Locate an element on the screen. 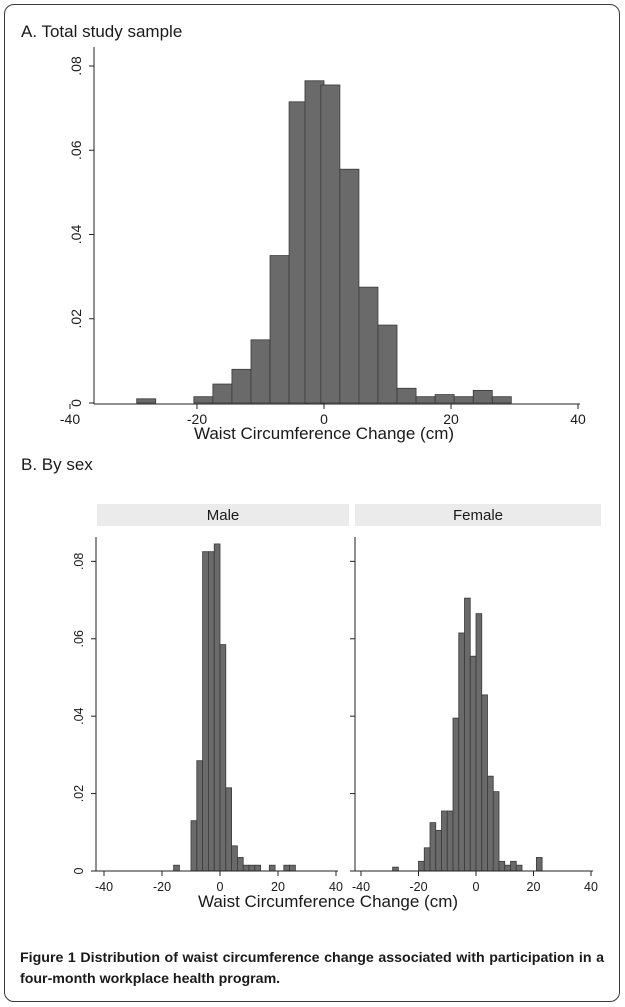 The width and height of the screenshot is (625, 1007). panel-a-y-tick-label: .02 is located at coordinates (76, 319).